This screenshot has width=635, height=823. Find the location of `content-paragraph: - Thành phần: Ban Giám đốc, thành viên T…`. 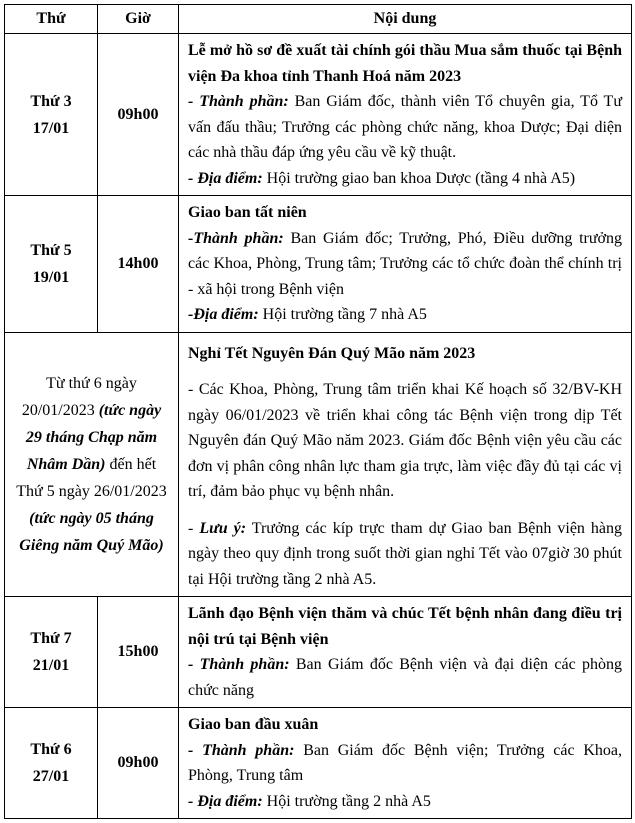

content-paragraph: - Thành phần: Ban Giám đốc, thành viên T… is located at coordinates (405, 127).